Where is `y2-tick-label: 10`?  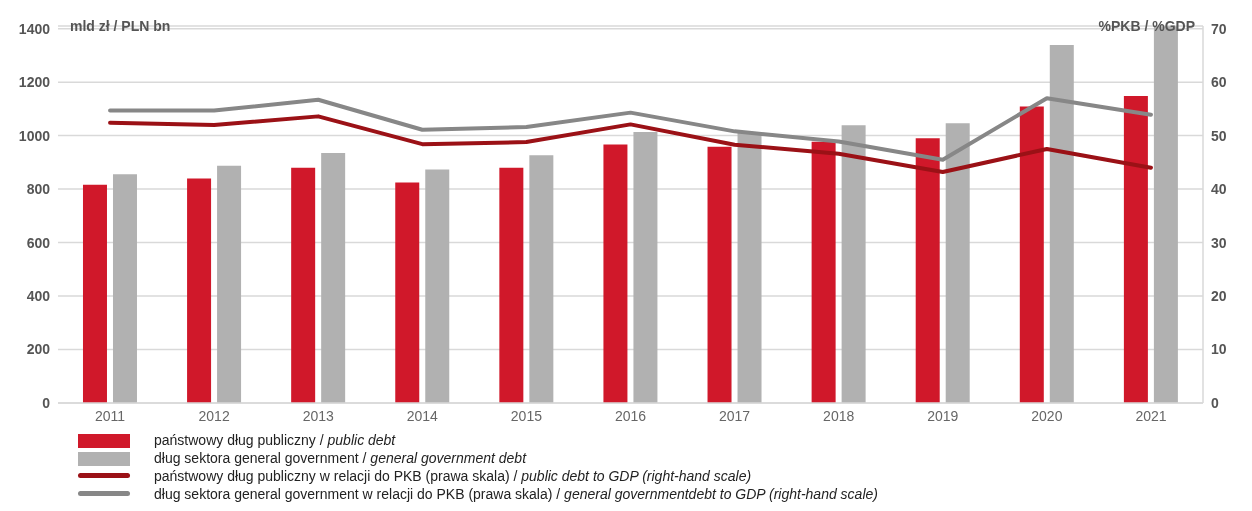
y2-tick-label: 10 is located at coordinates (1219, 349).